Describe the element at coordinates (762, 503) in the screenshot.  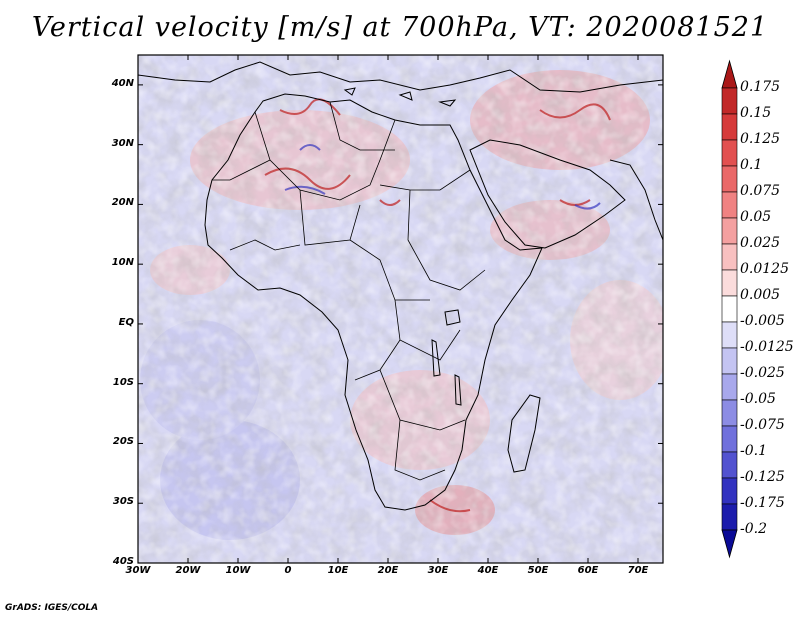
I see `colorbar-level-label: -0.175` at that location.